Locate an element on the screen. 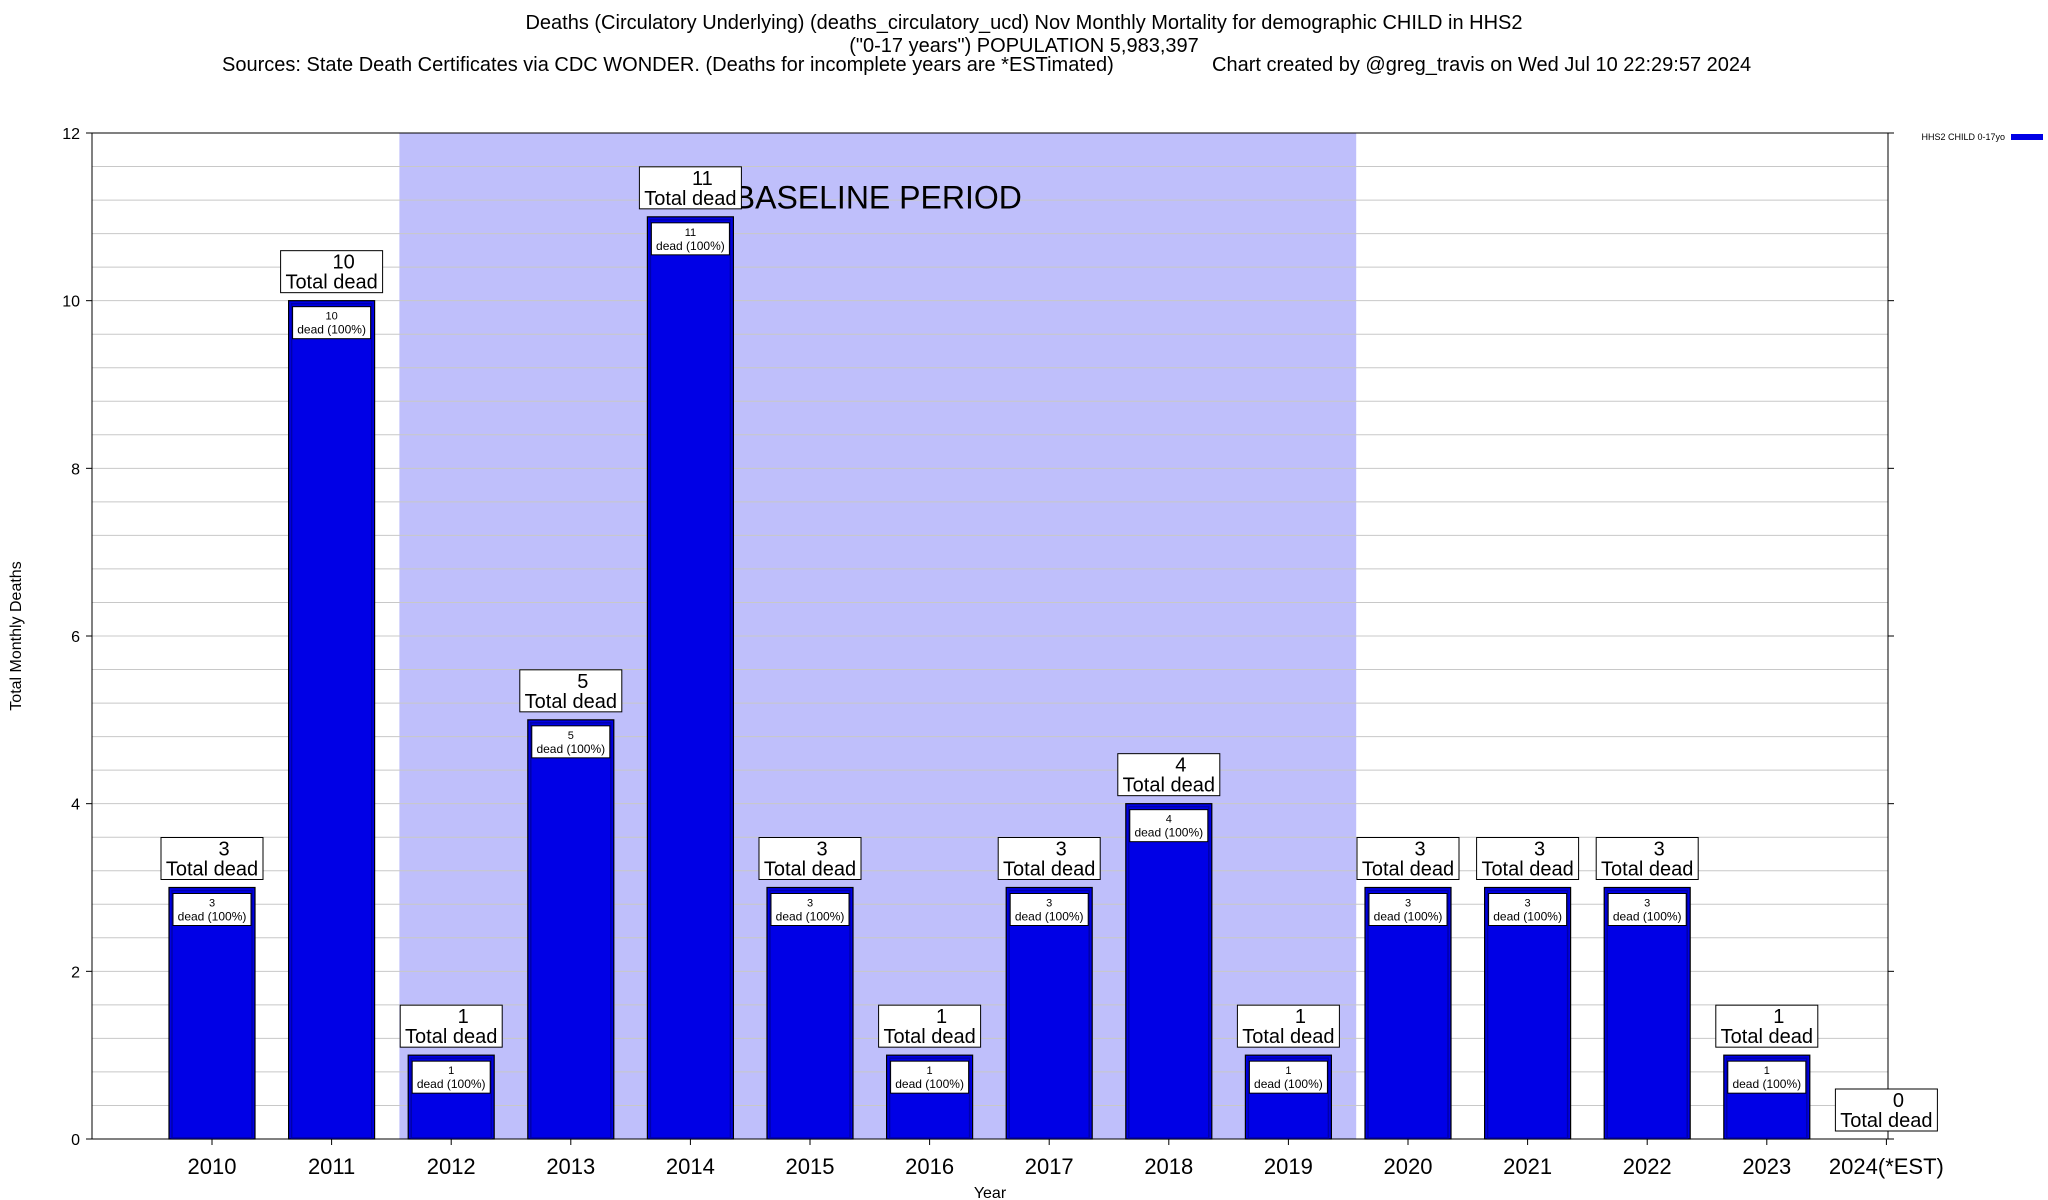 The image size is (2048, 1200). x-tick-label: 2015 is located at coordinates (810, 1166).